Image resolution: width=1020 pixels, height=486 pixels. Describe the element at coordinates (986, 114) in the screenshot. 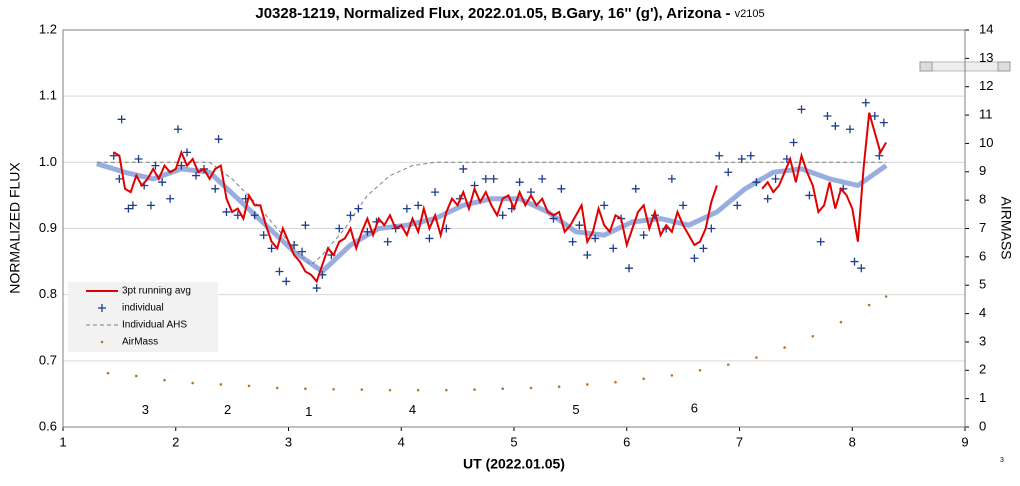

I see `y2-tick-label: 11` at that location.